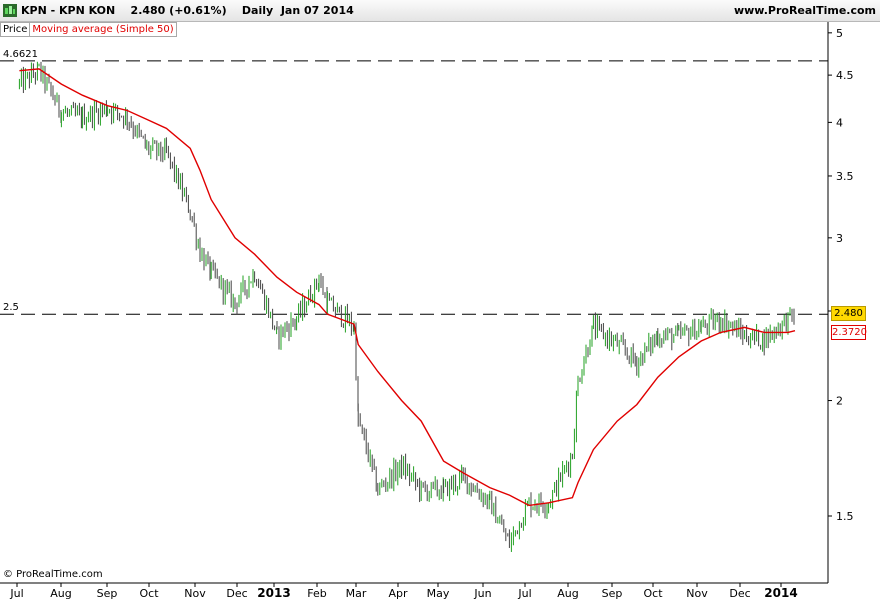  I want to click on x-tick-label: Mar, so click(356, 593).